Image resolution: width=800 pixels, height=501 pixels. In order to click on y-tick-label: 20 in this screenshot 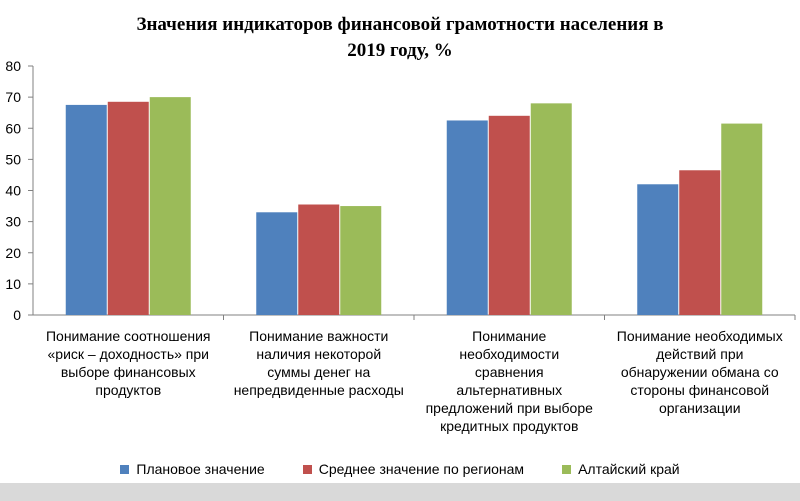, I will do `click(13, 253)`.